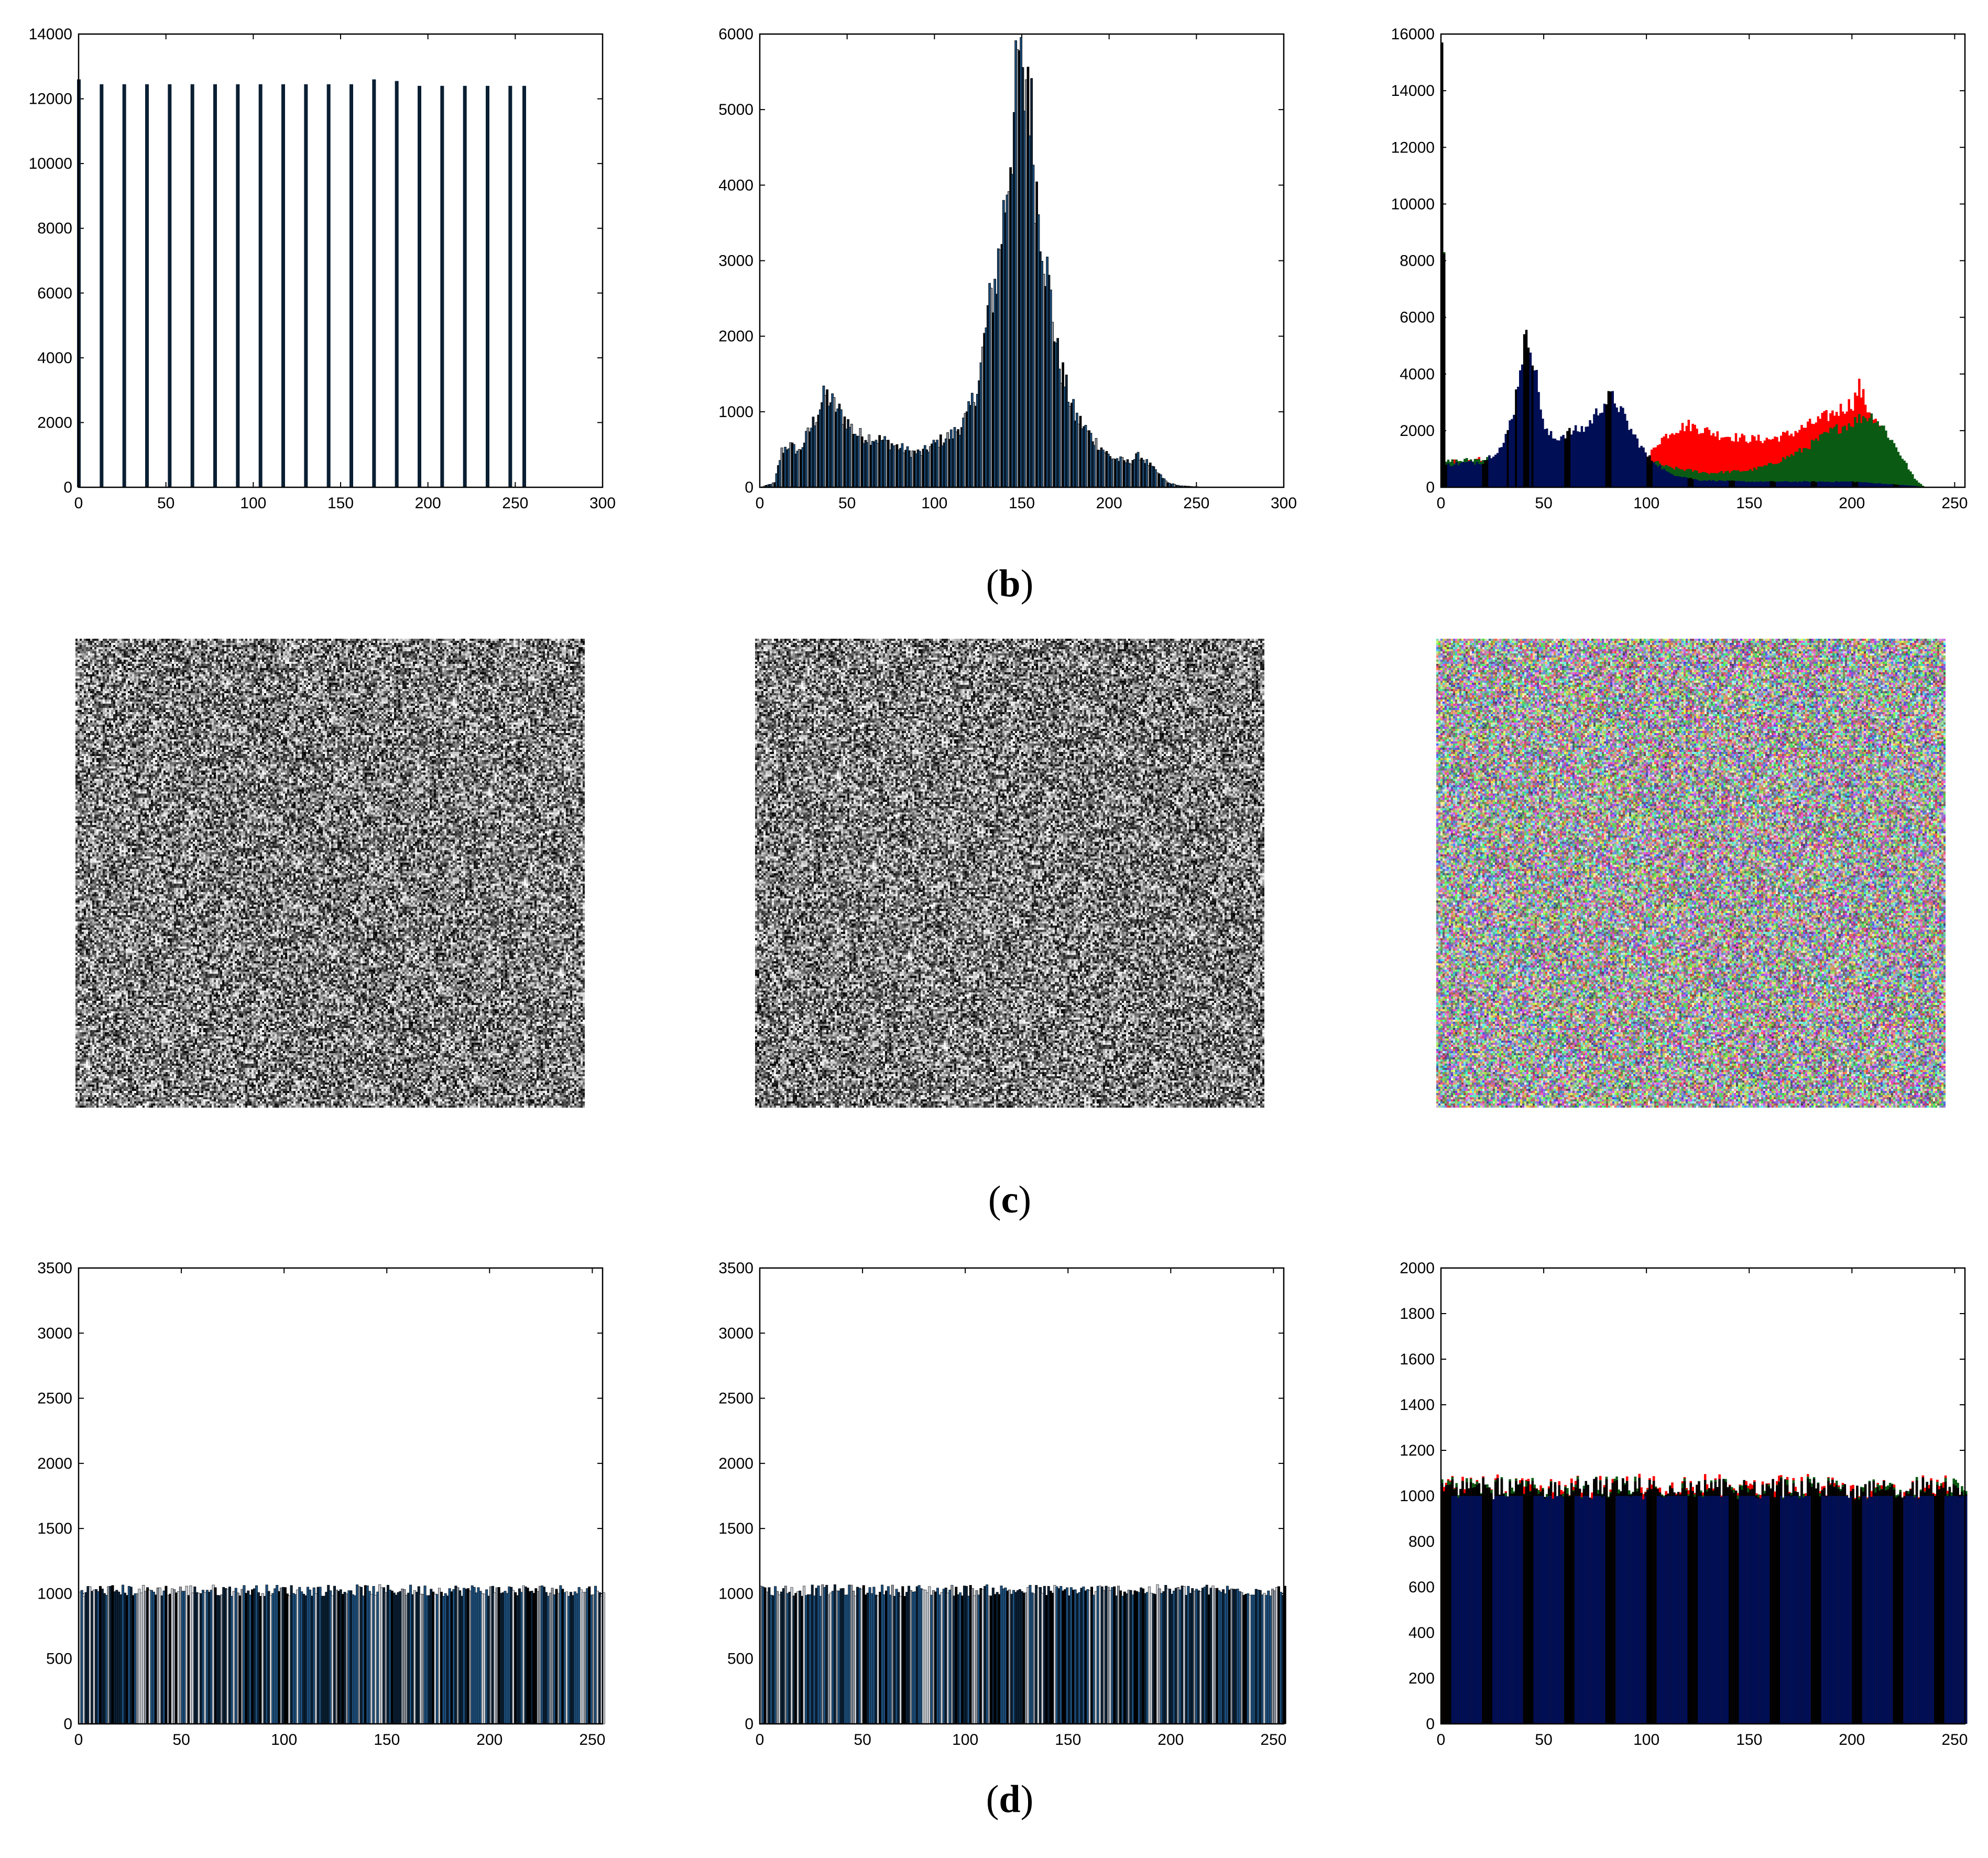 This screenshot has height=1858, width=1988. I want to click on y-tick-label: 1800, so click(1417, 1314).